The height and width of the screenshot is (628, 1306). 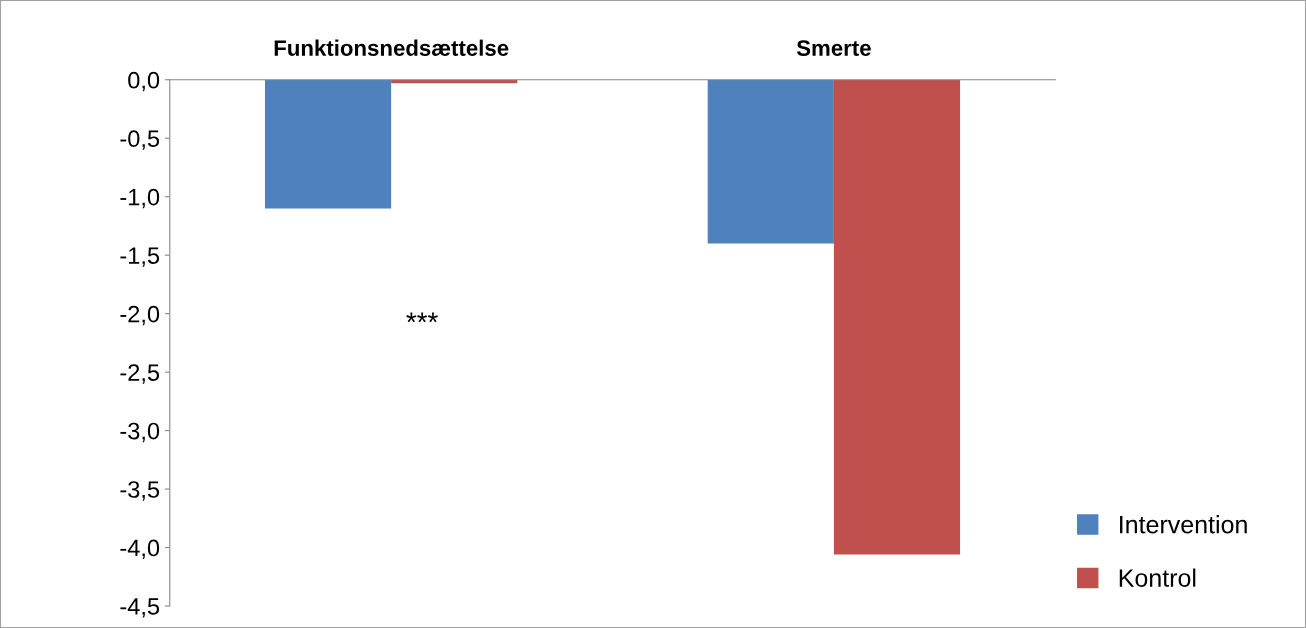 I want to click on y-tick-label: -2,5, so click(x=140, y=374).